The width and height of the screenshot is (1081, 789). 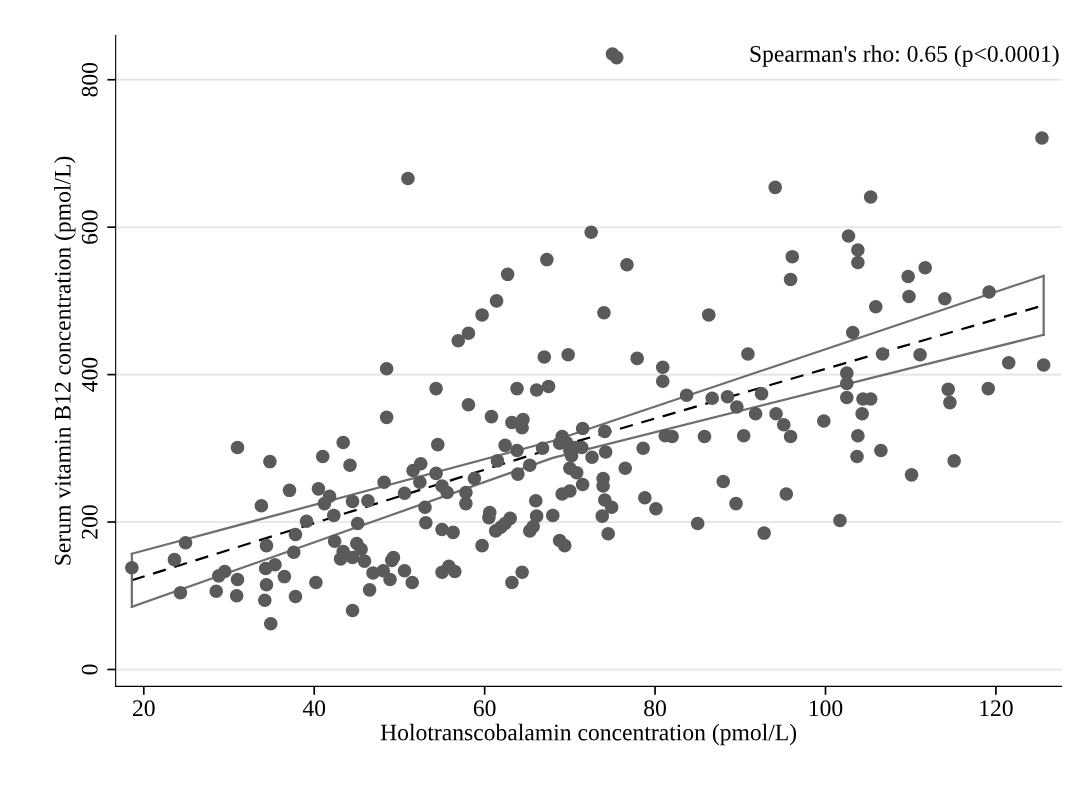 What do you see at coordinates (314, 708) in the screenshot?
I see `x-tick-label: 40` at bounding box center [314, 708].